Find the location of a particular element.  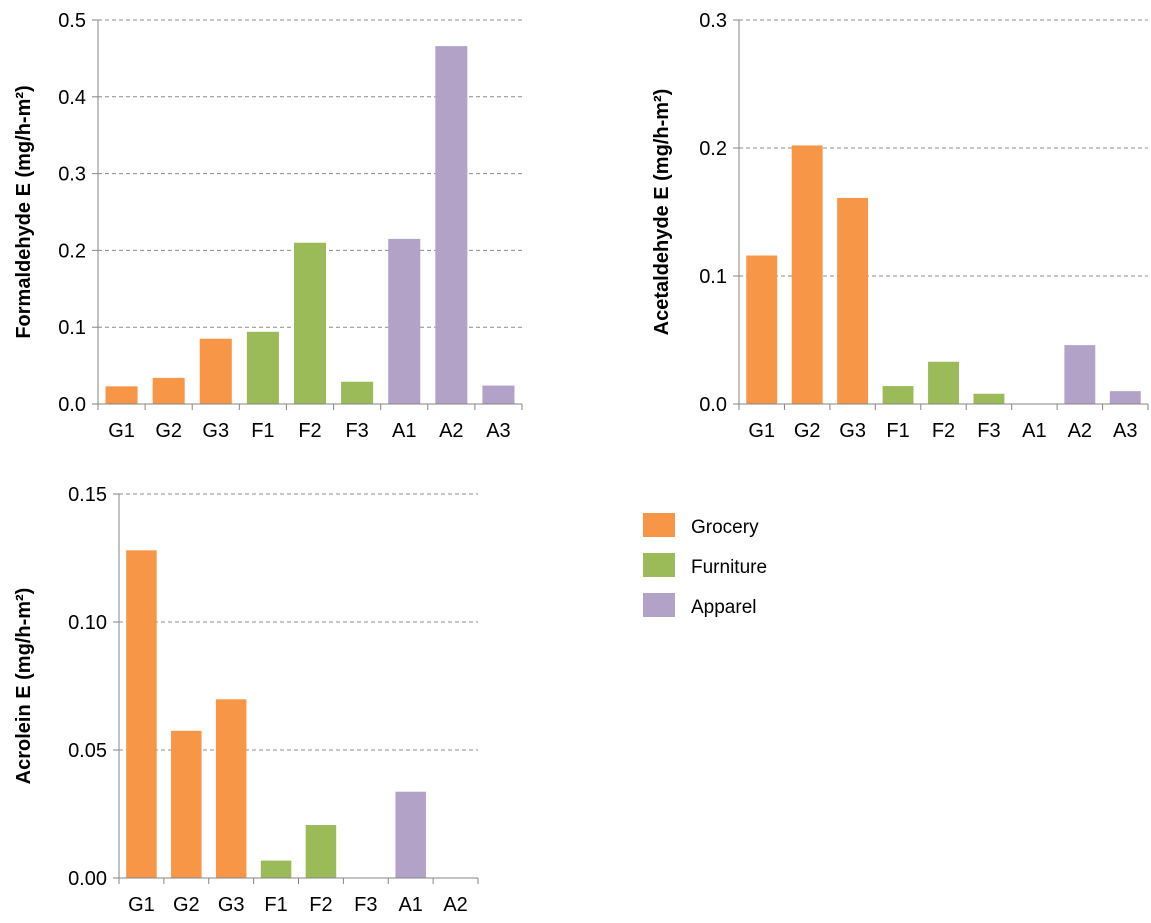

y-tick-label: 0.15 is located at coordinates (87, 495).